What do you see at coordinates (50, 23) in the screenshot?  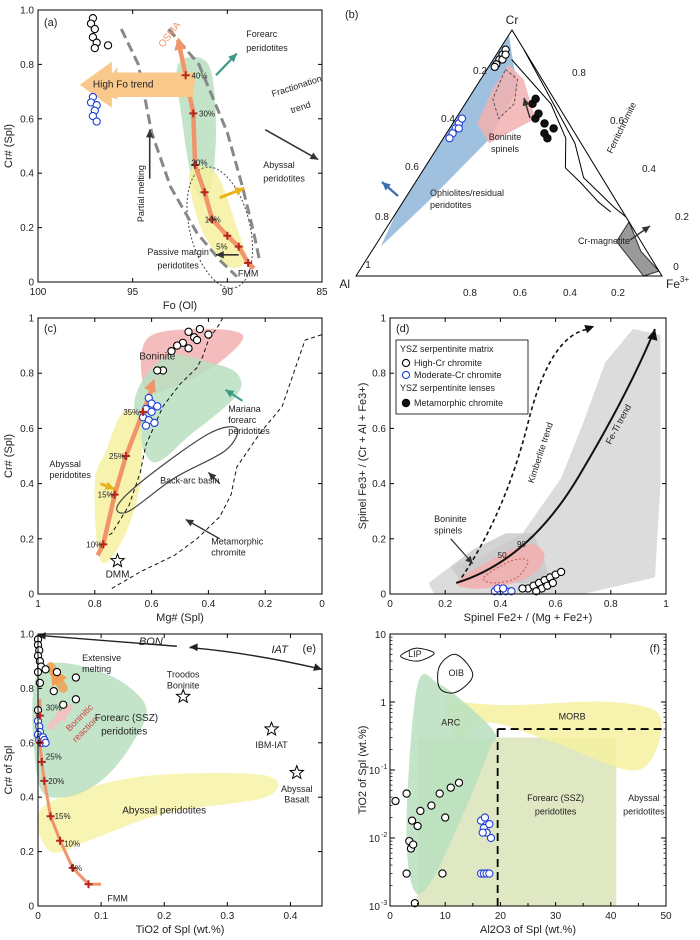 I see `panel-label: (a)` at bounding box center [50, 23].